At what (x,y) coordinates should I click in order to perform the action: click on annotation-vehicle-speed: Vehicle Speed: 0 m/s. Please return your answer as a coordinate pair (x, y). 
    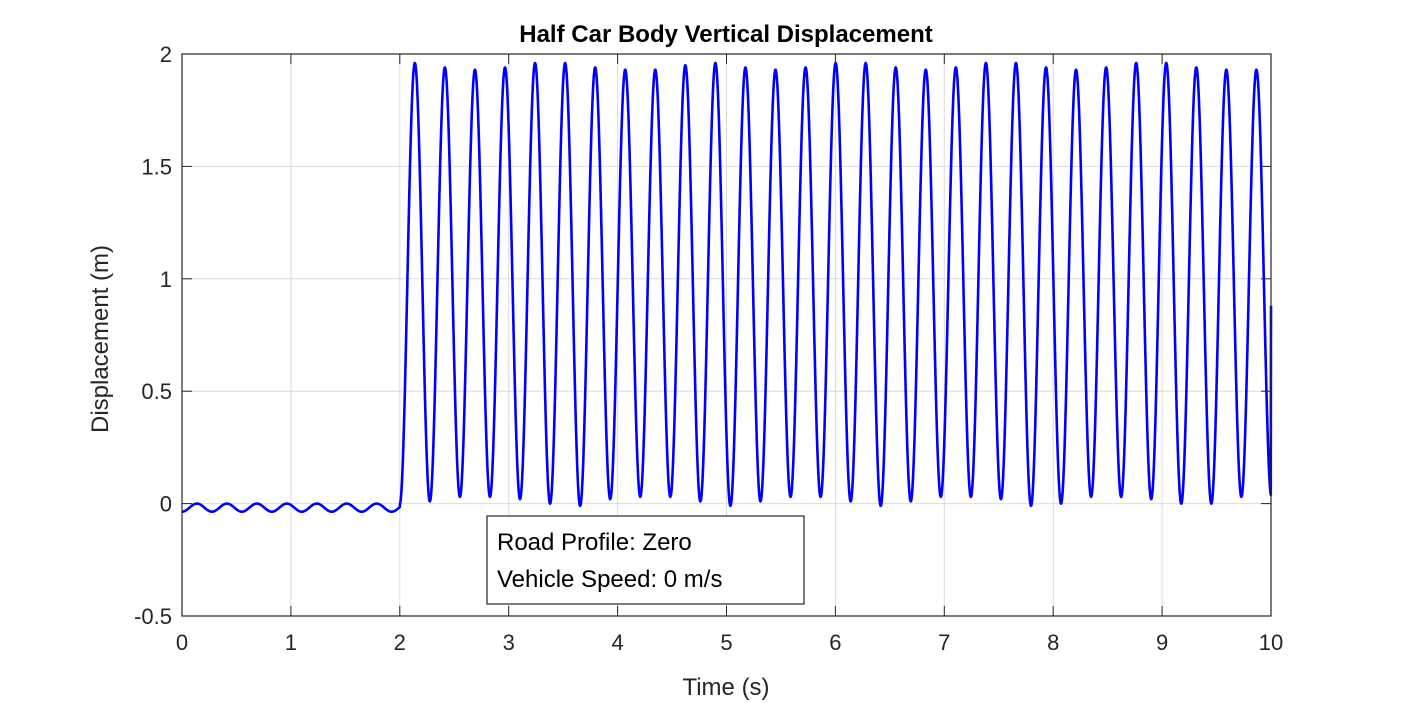
    Looking at the image, I should click on (609, 579).